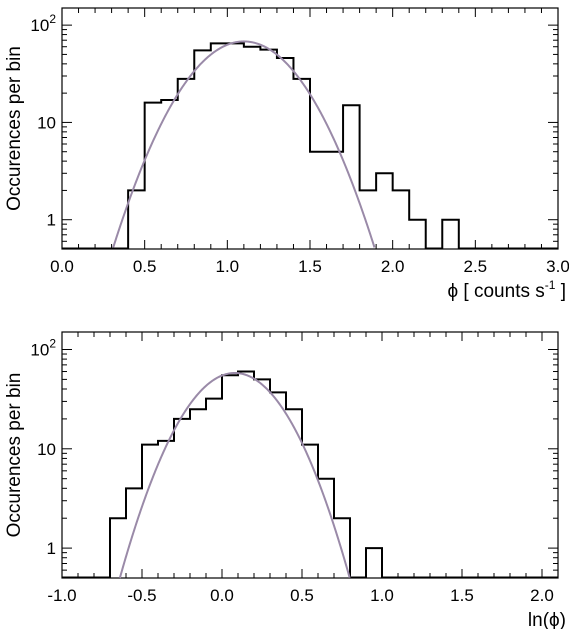 The height and width of the screenshot is (629, 569). Describe the element at coordinates (547, 619) in the screenshot. I see `x-axis-label: ln(ϕ)` at that location.